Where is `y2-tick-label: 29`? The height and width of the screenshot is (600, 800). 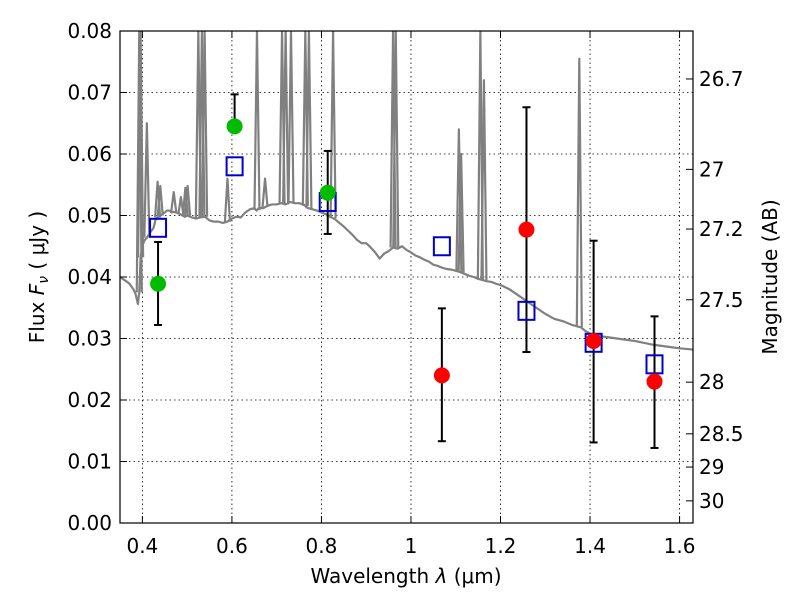 y2-tick-label: 29 is located at coordinates (711, 467).